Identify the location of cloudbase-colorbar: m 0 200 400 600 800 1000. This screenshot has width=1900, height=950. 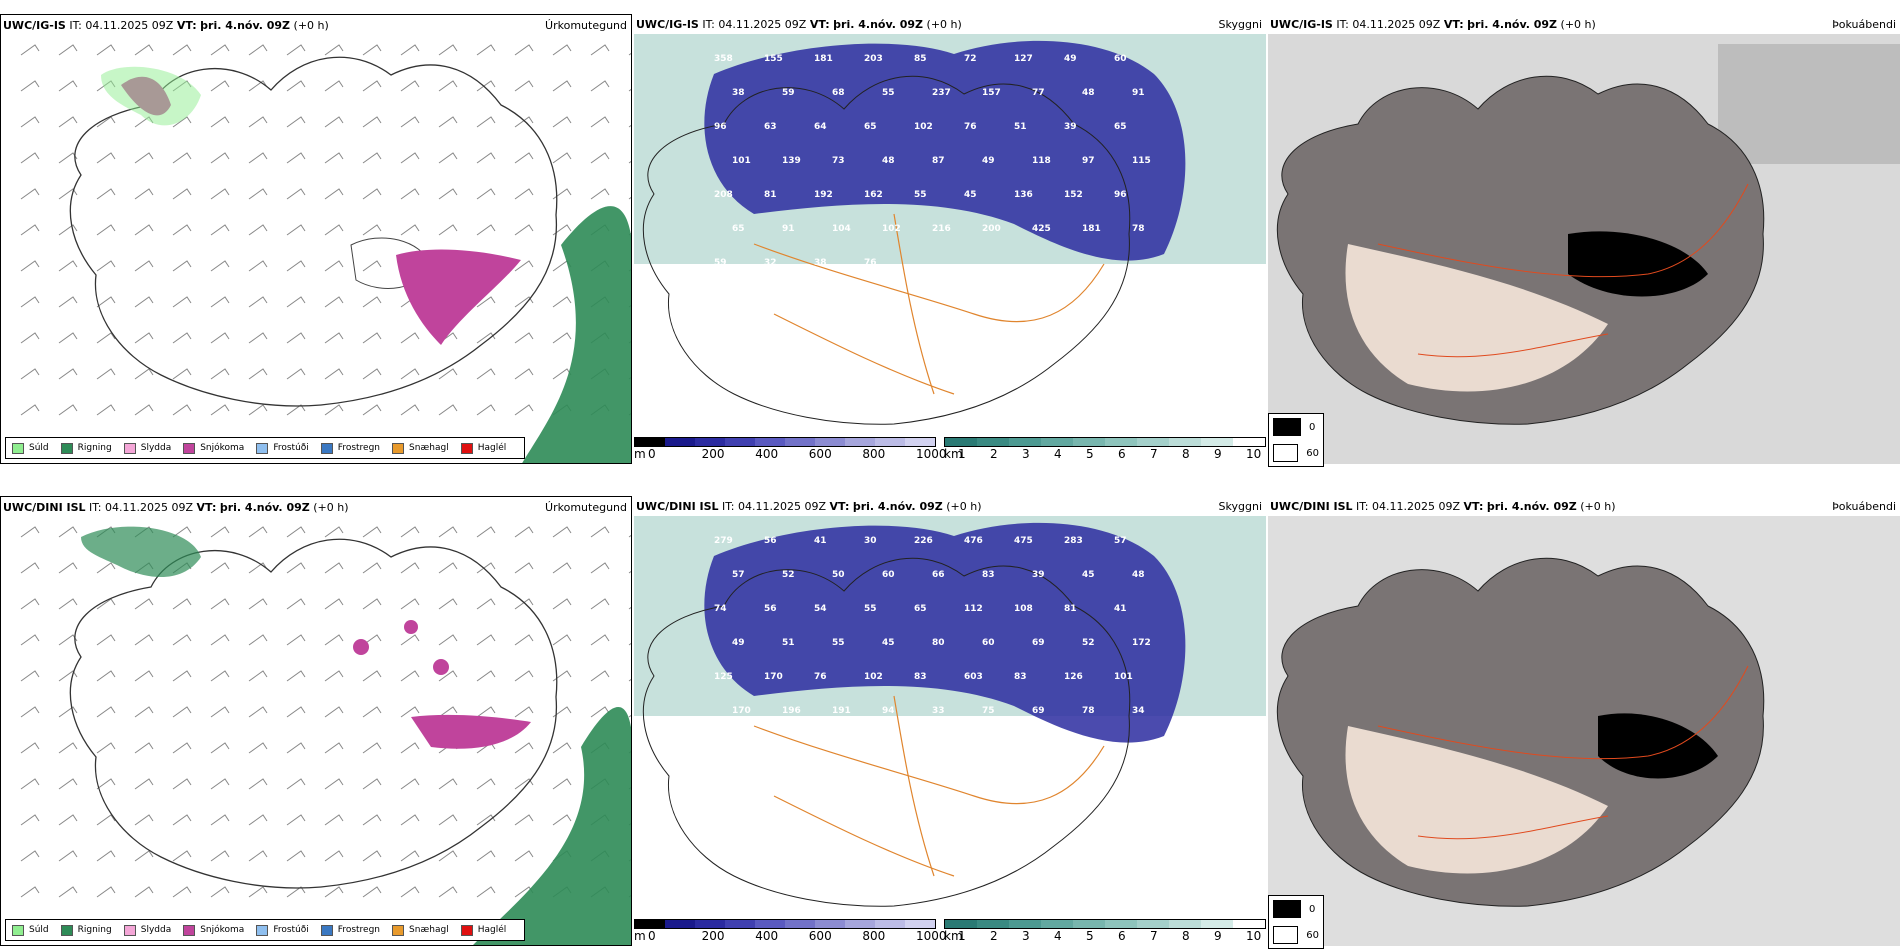
(790, 931).